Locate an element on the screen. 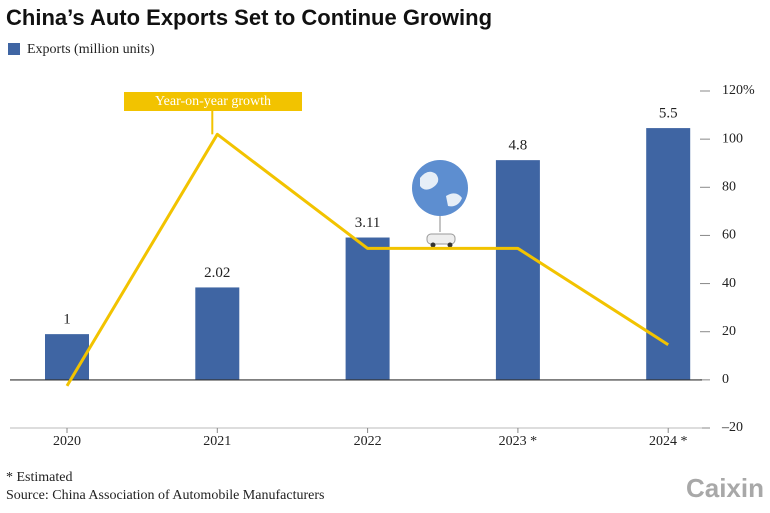 The height and width of the screenshot is (513, 770). value-label: 1 is located at coordinates (67, 320).